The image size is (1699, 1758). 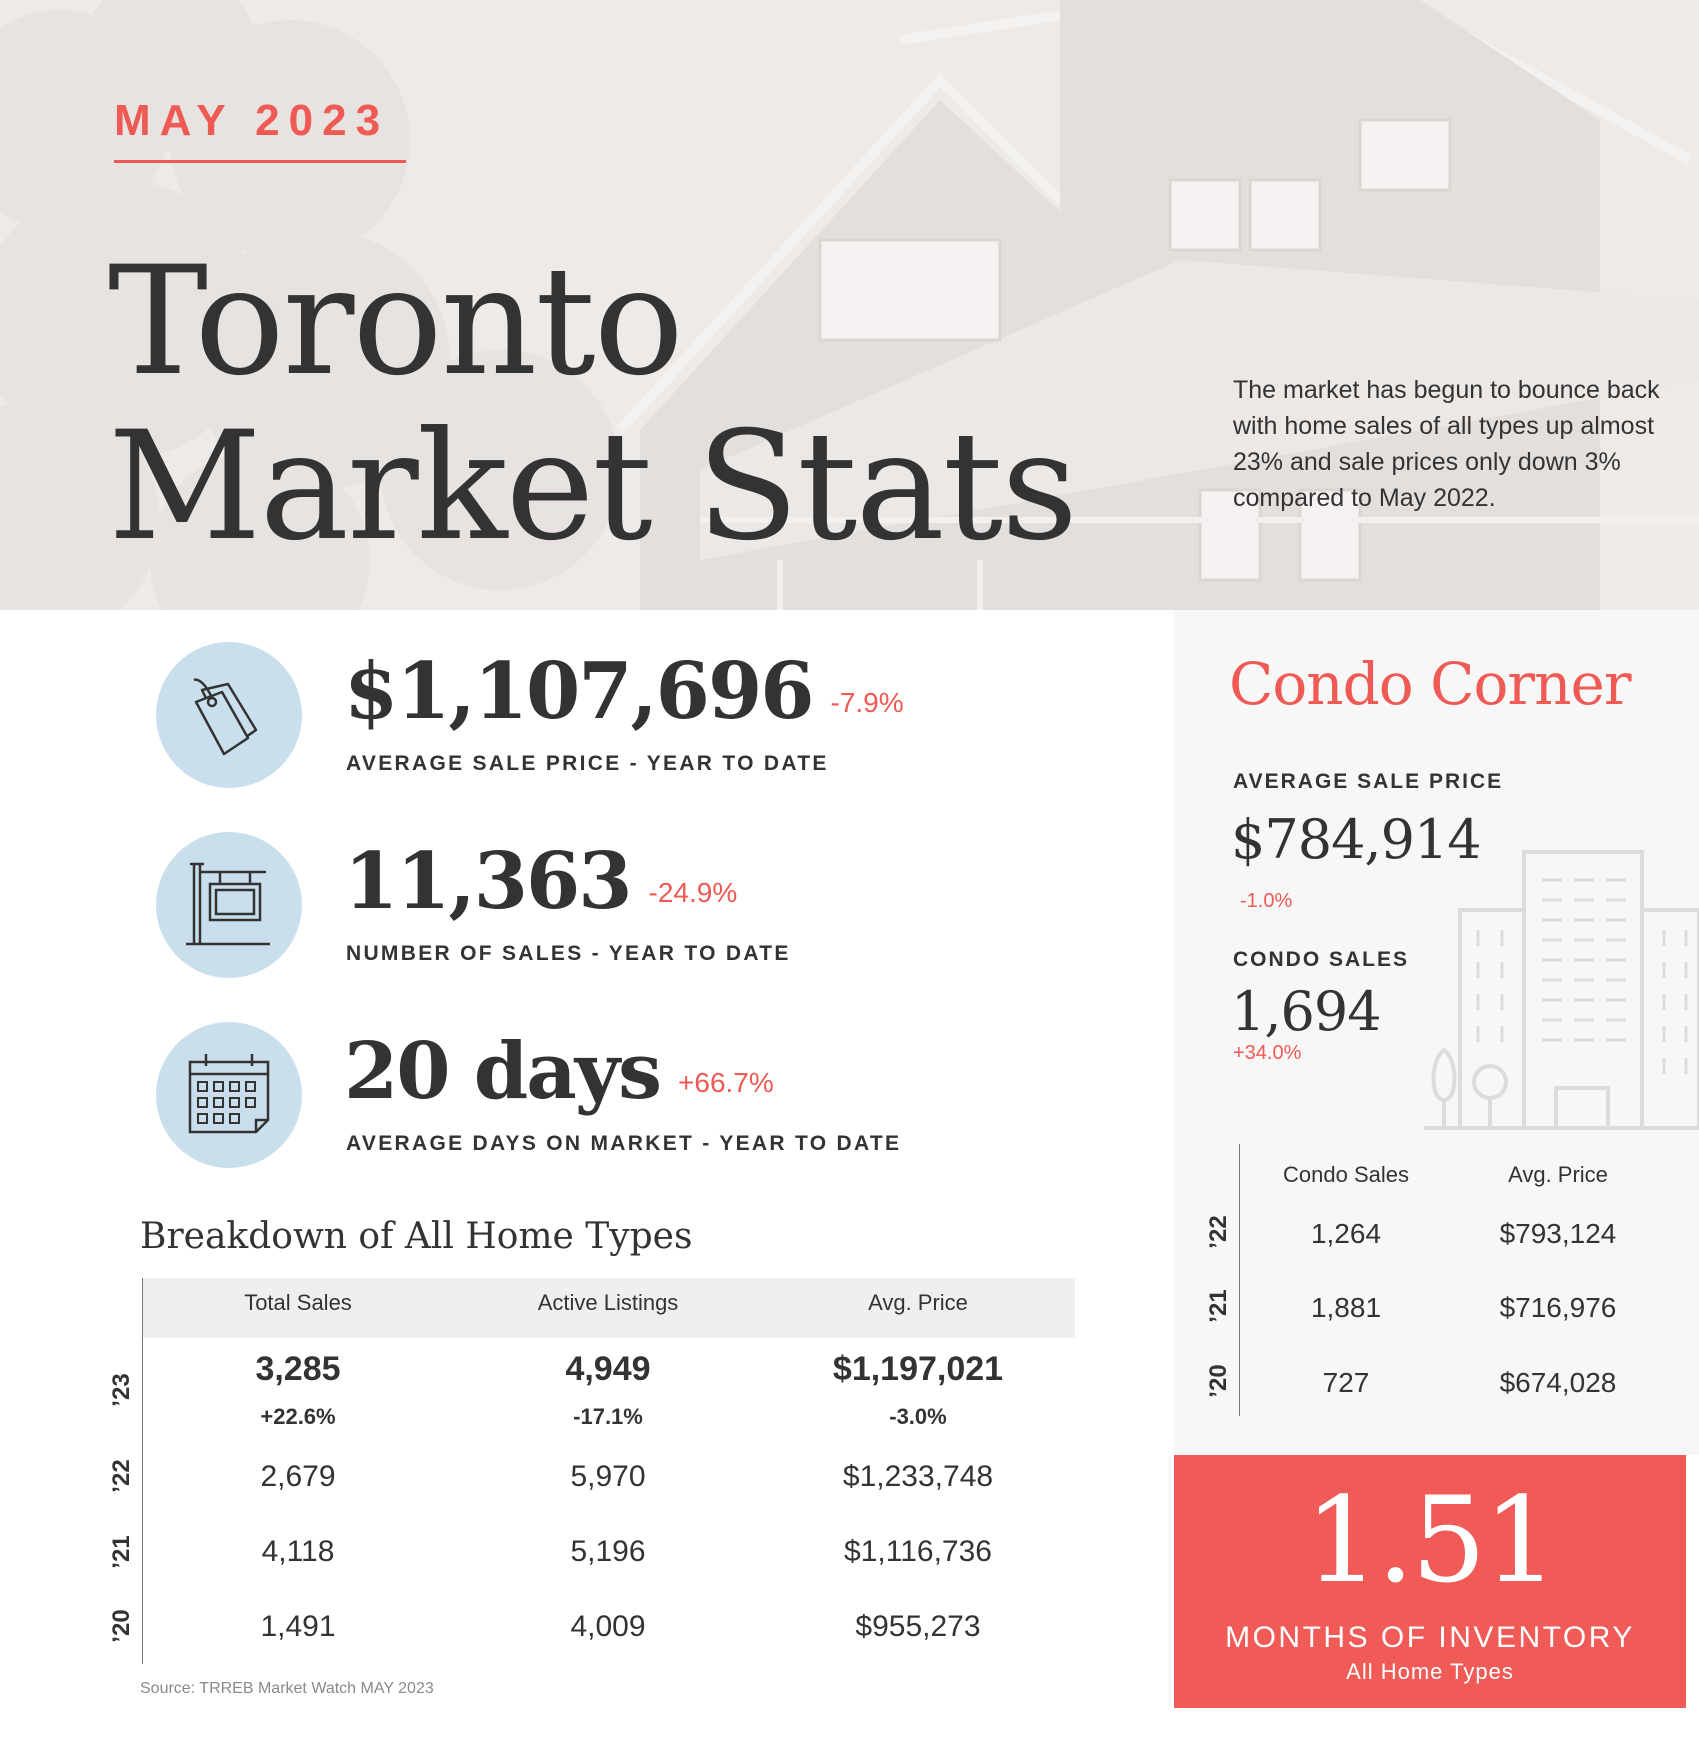 I want to click on calendar-icon, so click(x=229, y=1094).